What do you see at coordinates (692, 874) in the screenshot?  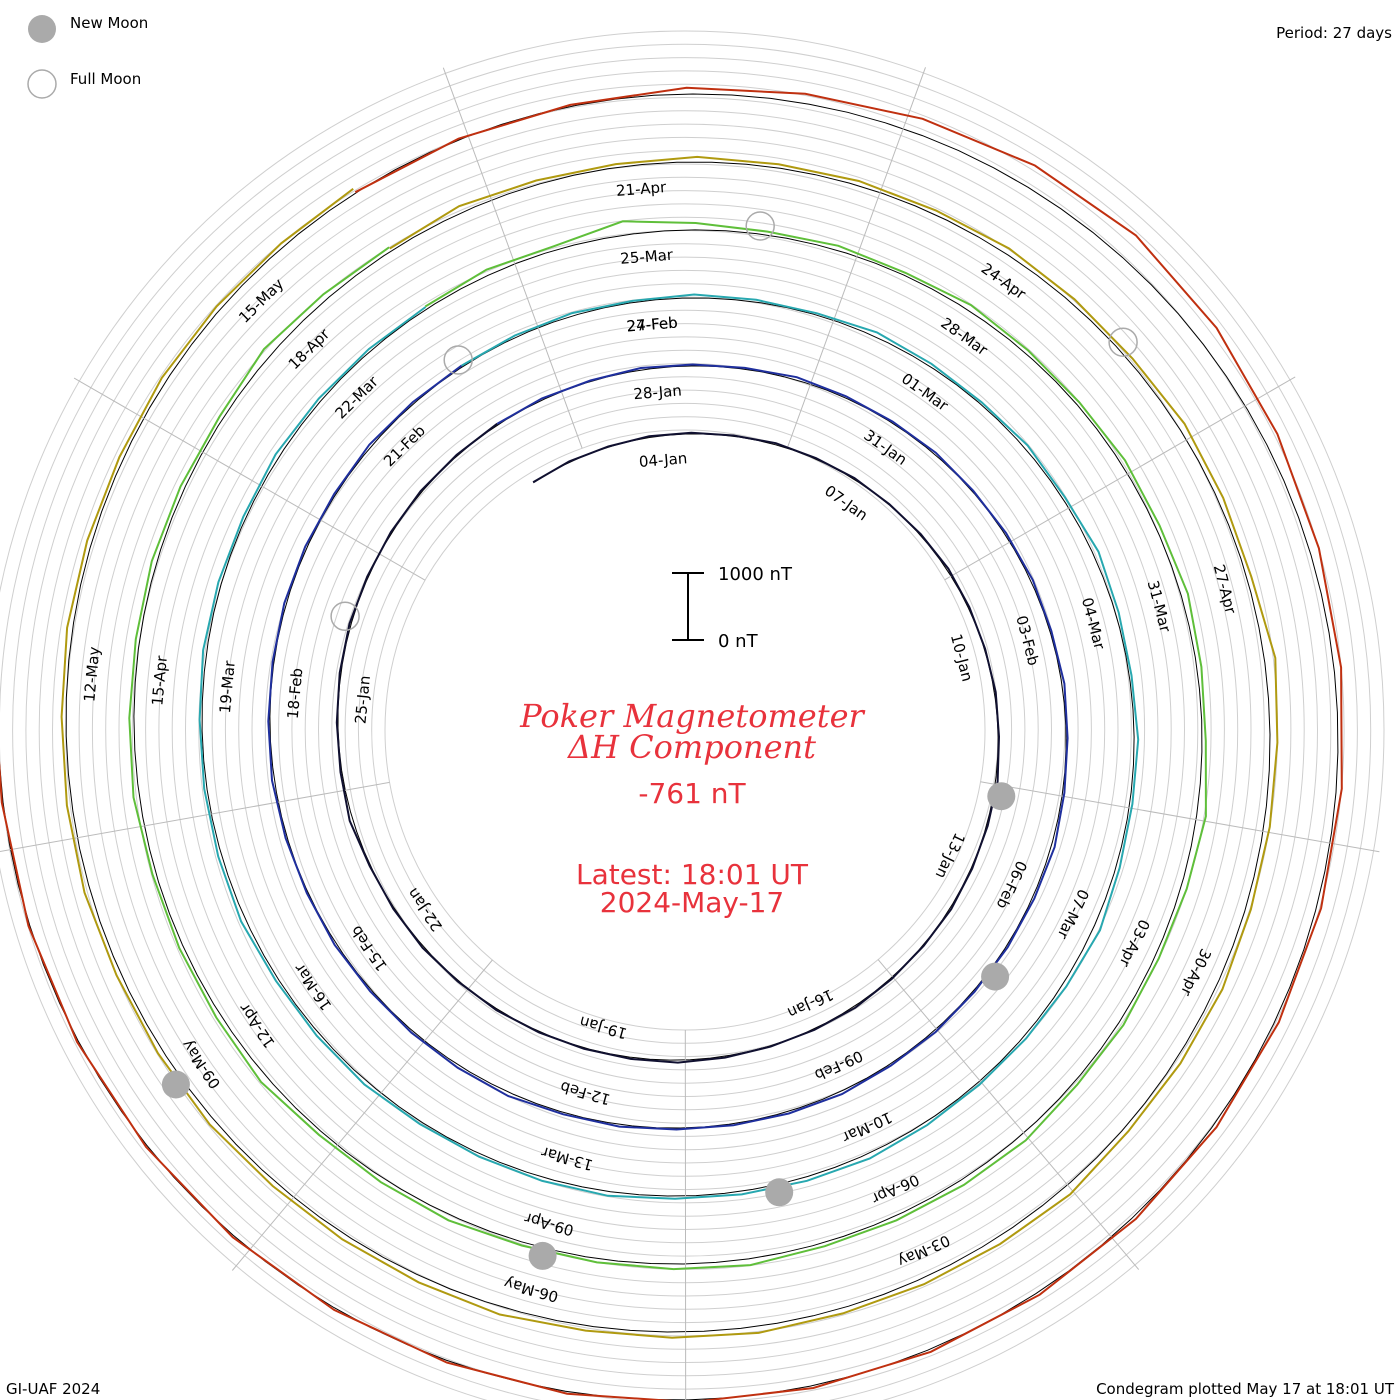 I see `latest-time: Latest: 18:01 UT` at bounding box center [692, 874].